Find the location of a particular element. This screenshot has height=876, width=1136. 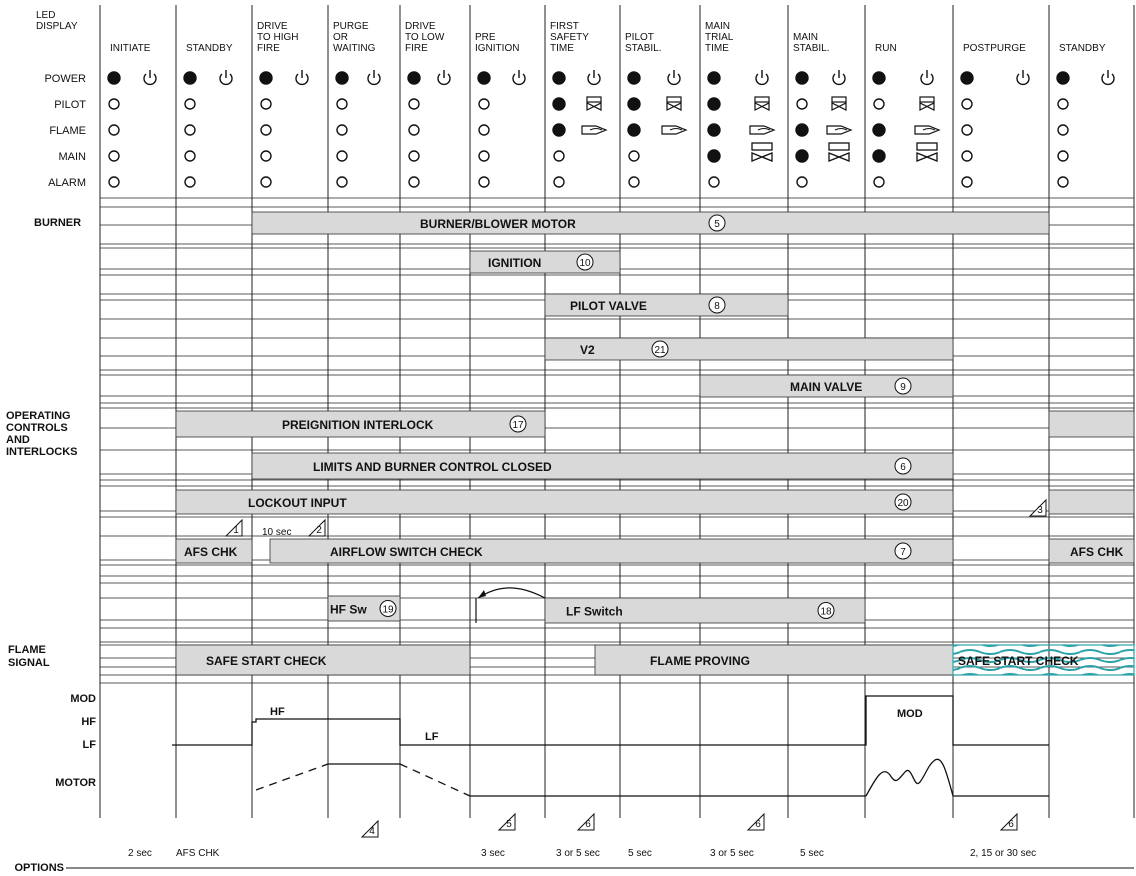

ten-sec-note: 10 sec is located at coordinates (276, 532).